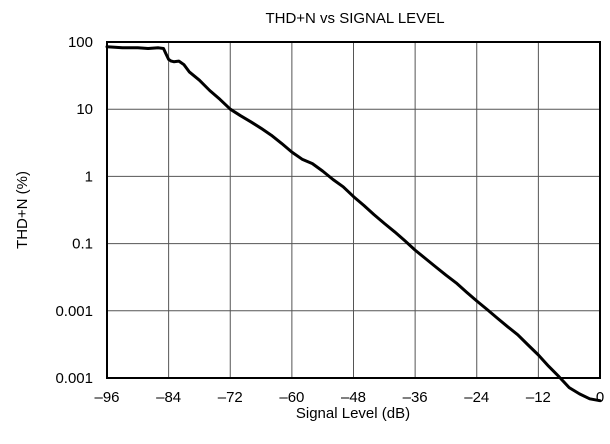 The width and height of the screenshot is (610, 444). What do you see at coordinates (22, 210) in the screenshot?
I see `y-axis-label: THD+N (%)` at bounding box center [22, 210].